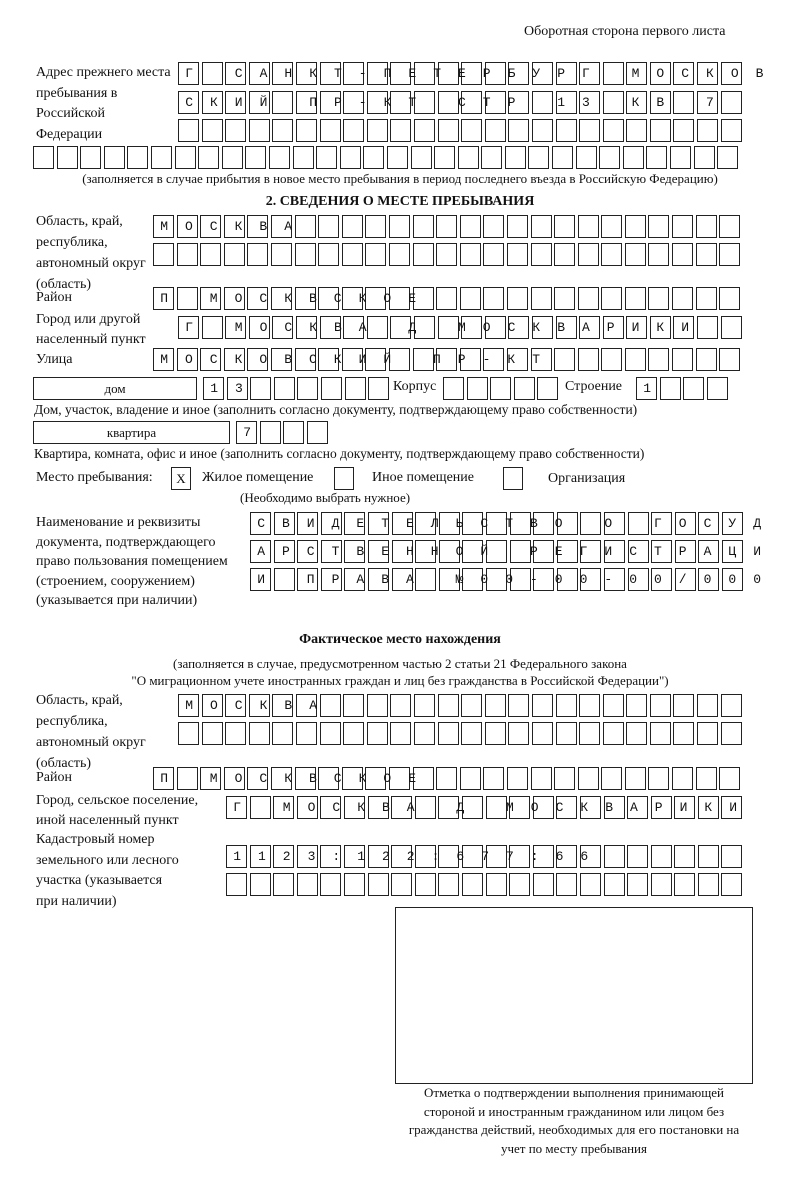 The width and height of the screenshot is (800, 1180). I want to click on previous-address-row-1: Г САНКТ-ПЕТЕРБУРГ МОСКОВ, so click(470, 73).